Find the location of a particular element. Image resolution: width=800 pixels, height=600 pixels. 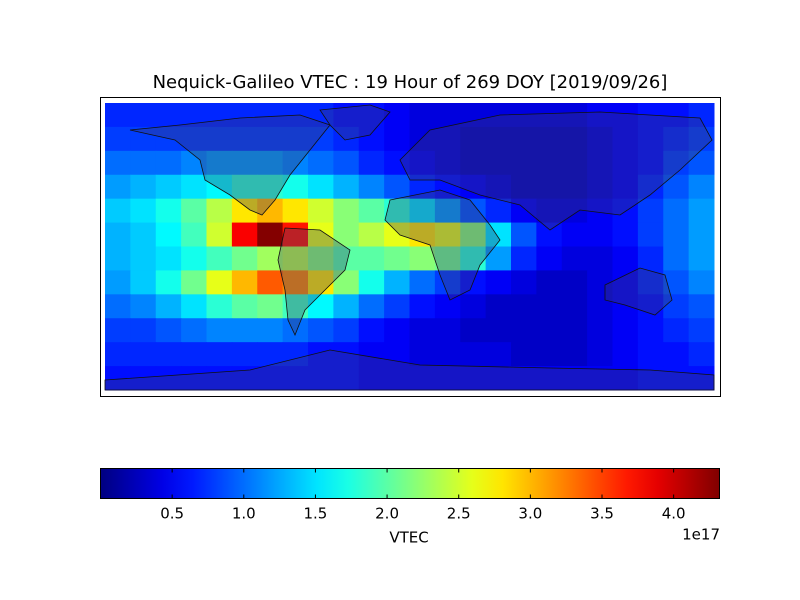

colorbar-tick-label: 0.5 is located at coordinates (172, 514).